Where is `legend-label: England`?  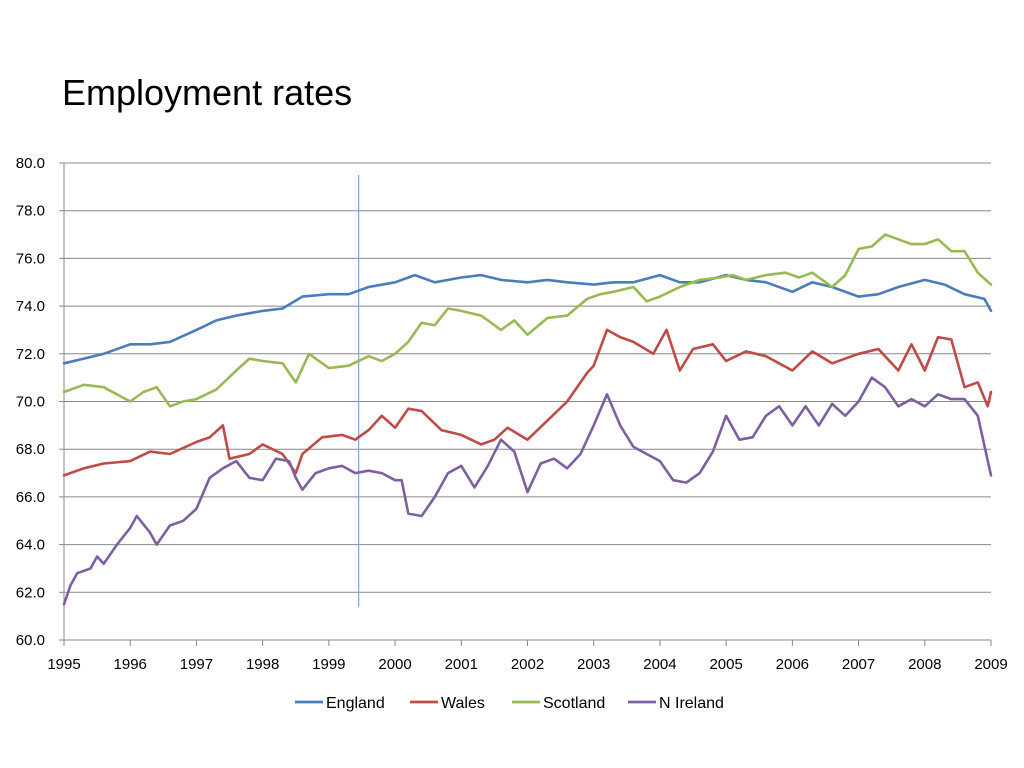 legend-label: England is located at coordinates (355, 703).